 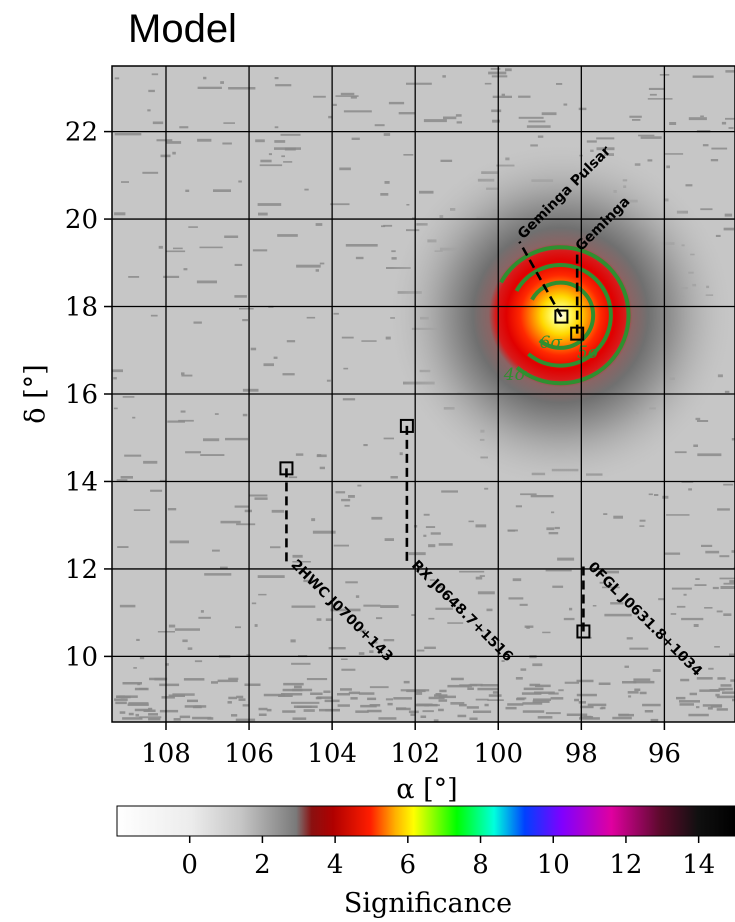 I want to click on contours: 4σ 5σ 6σ, so click(x=560, y=315).